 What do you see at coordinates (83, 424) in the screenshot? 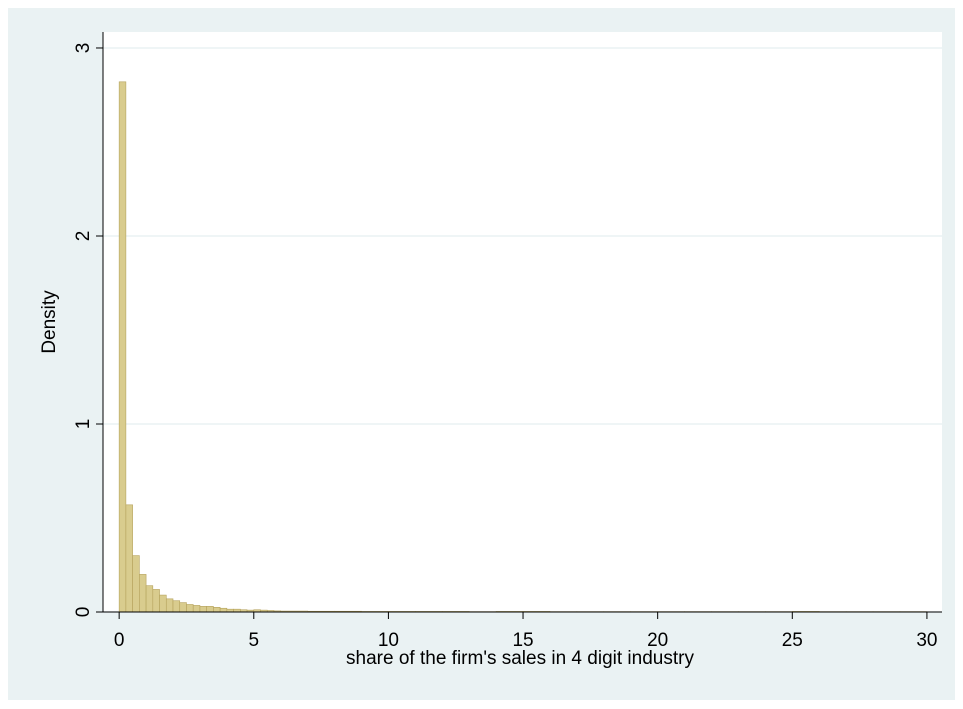
I see `y-tick-label: 1` at bounding box center [83, 424].